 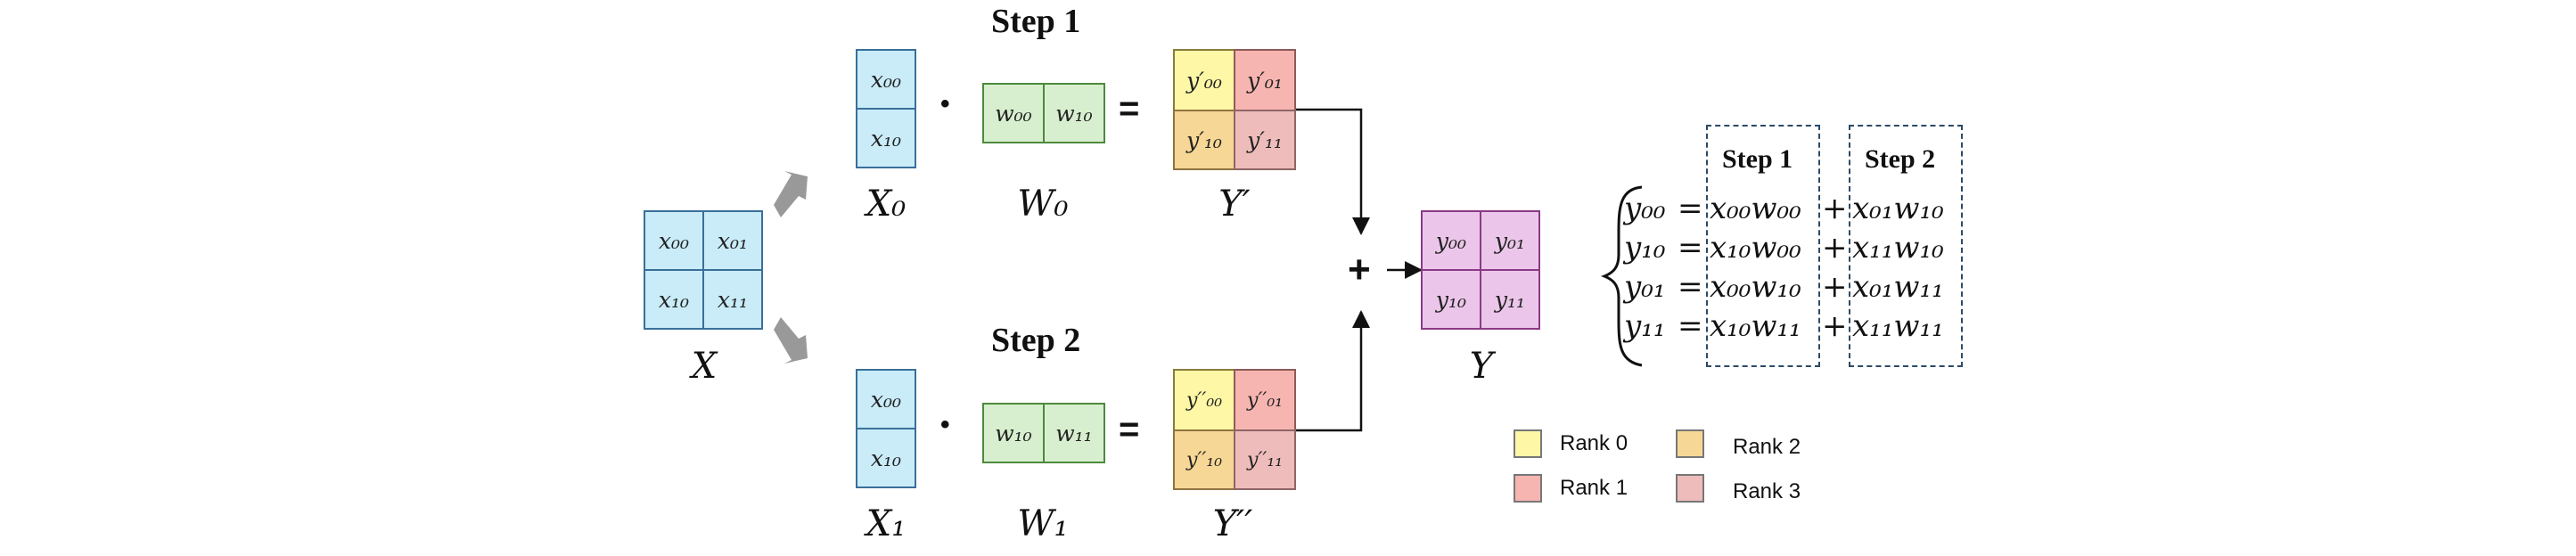 I want to click on x1-cell: 𝑥₁₀, so click(x=886, y=458).